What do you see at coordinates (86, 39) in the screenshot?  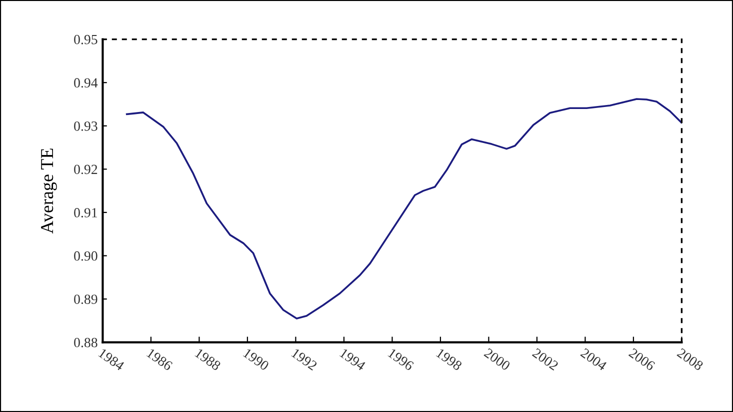 I see `y-tick-label: 0.95` at bounding box center [86, 39].